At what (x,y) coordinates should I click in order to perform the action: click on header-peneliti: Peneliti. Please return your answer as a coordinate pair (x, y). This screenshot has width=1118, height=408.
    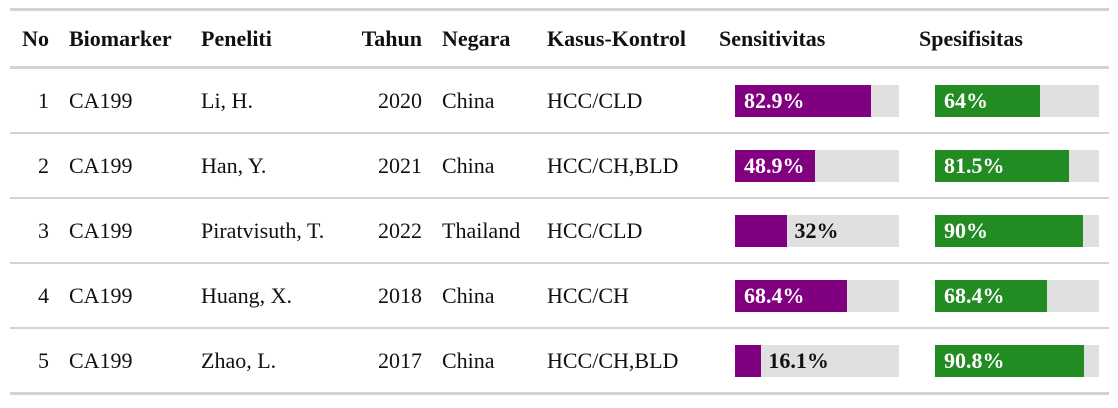
    Looking at the image, I should click on (236, 38).